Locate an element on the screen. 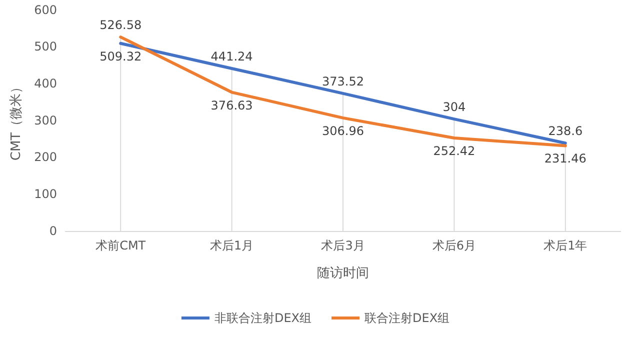  data-label: 526.58 is located at coordinates (121, 25).